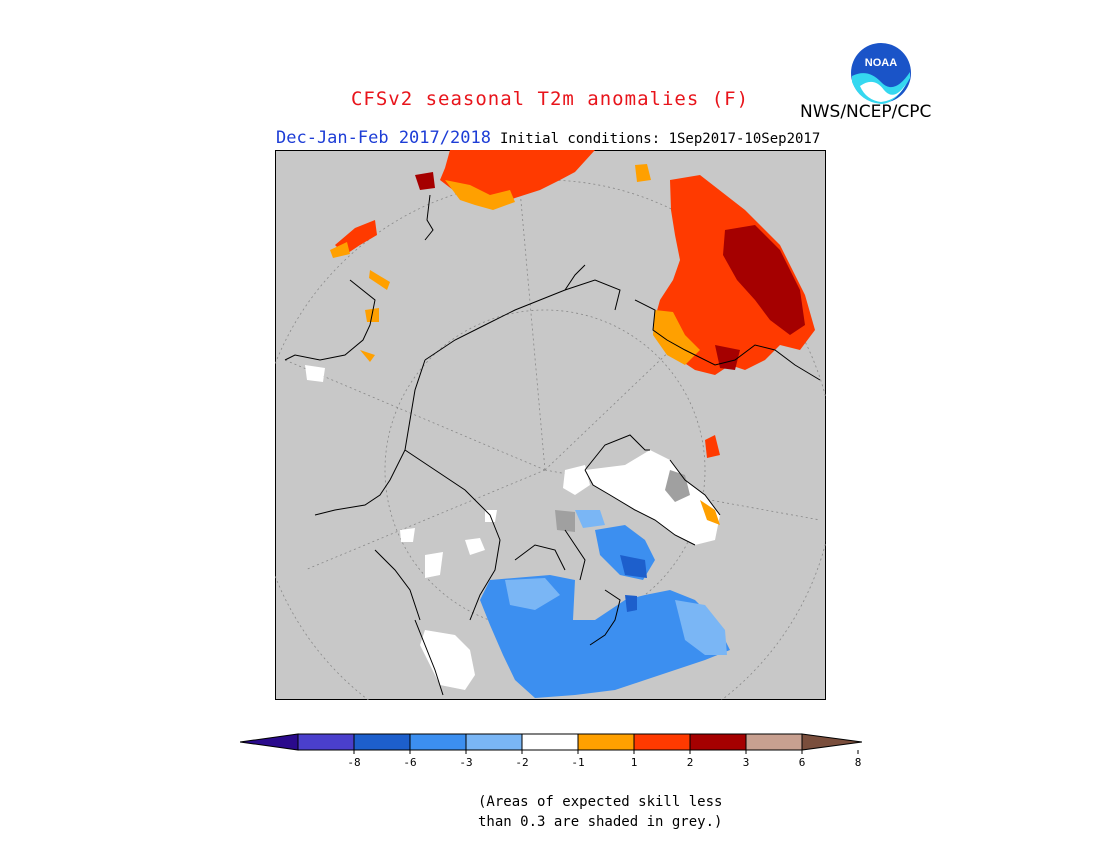  I want to click on colorbar-tick-label: -2, so click(521, 762).